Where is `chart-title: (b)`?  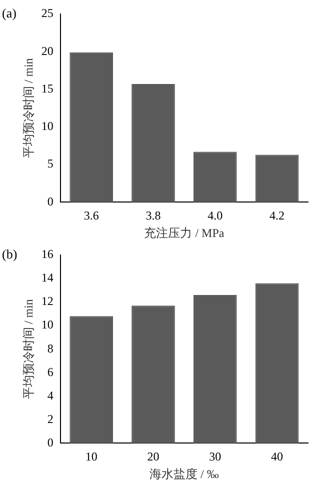
chart-title: (b) is located at coordinates (10, 254).